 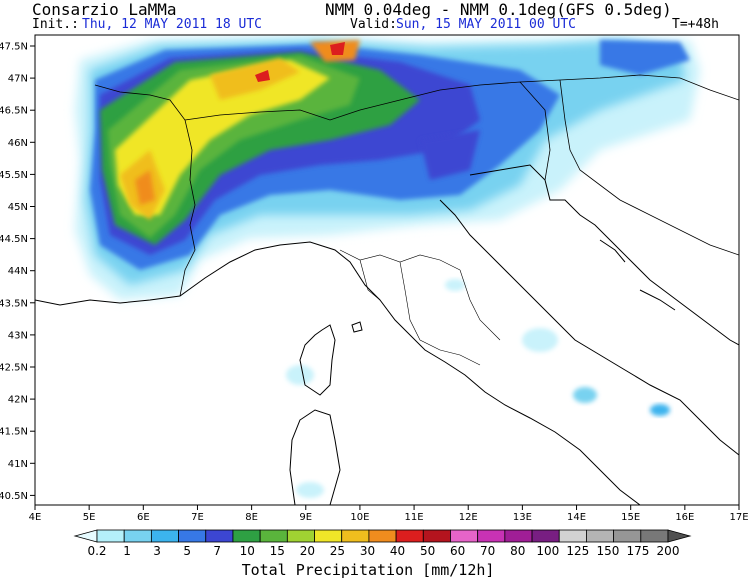 What do you see at coordinates (414, 517) in the screenshot?
I see `lon-tick-label: 11E` at bounding box center [414, 517].